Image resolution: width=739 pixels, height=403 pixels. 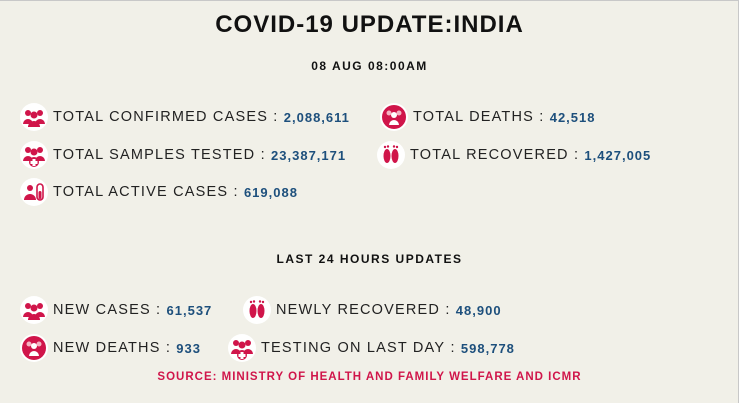 What do you see at coordinates (478, 310) in the screenshot?
I see `stat-value: 48,900` at bounding box center [478, 310].